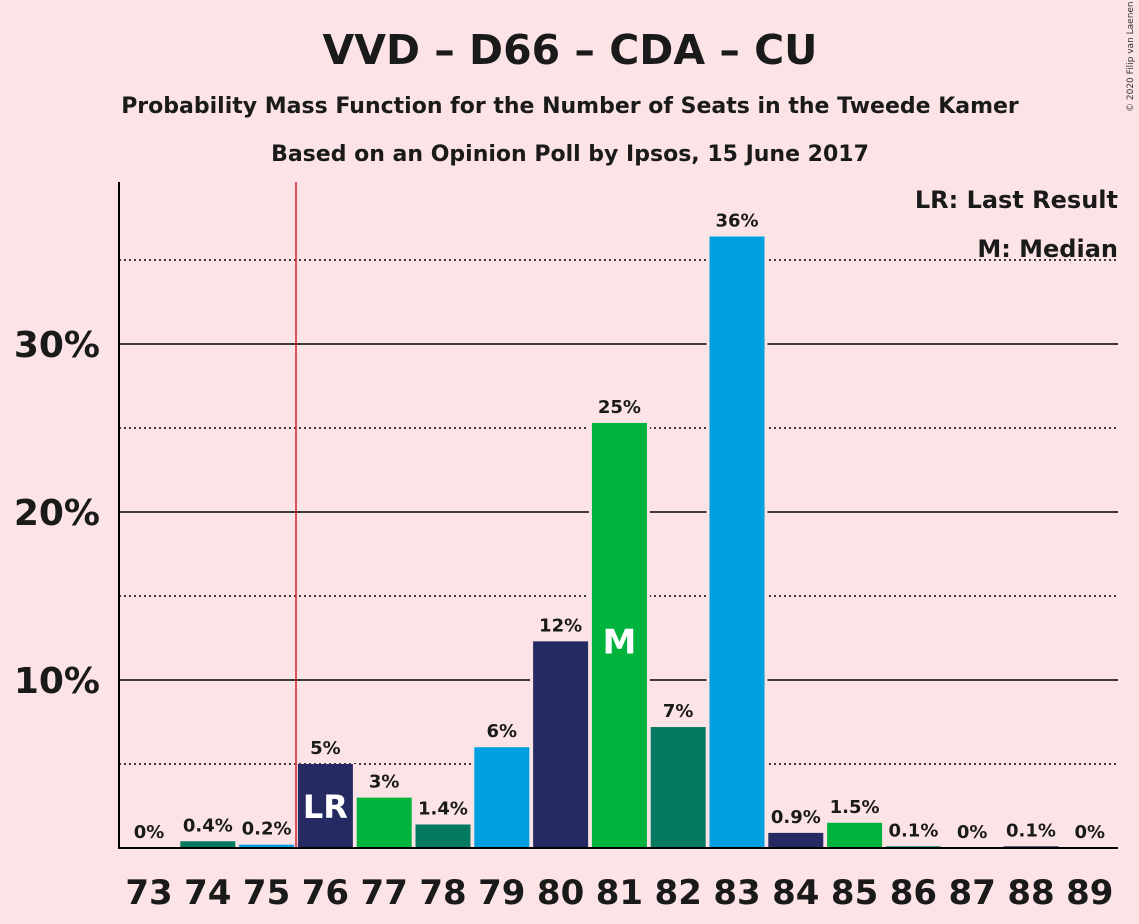  What do you see at coordinates (57, 345) in the screenshot?
I see `y-tick-label: 30%` at bounding box center [57, 345].